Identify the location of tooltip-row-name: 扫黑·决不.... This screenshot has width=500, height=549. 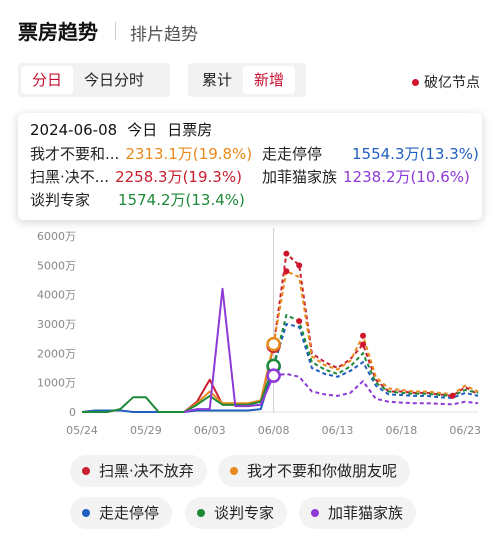
(70, 177).